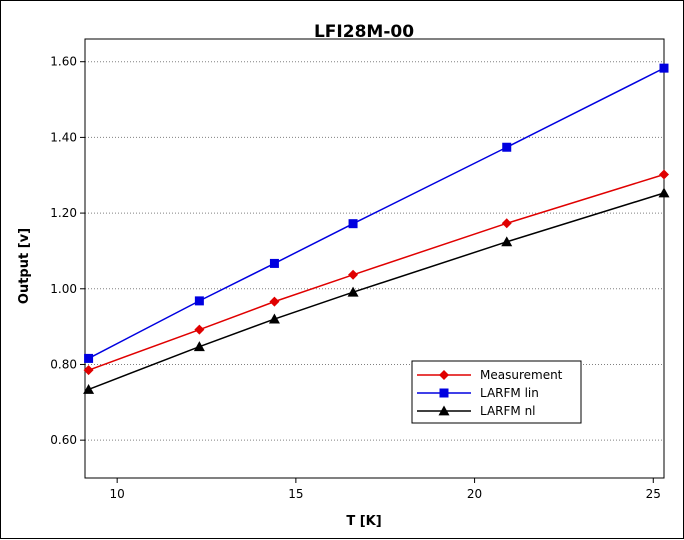 Image resolution: width=684 pixels, height=540 pixels. I want to click on x-axis-title: T [K], so click(363, 521).